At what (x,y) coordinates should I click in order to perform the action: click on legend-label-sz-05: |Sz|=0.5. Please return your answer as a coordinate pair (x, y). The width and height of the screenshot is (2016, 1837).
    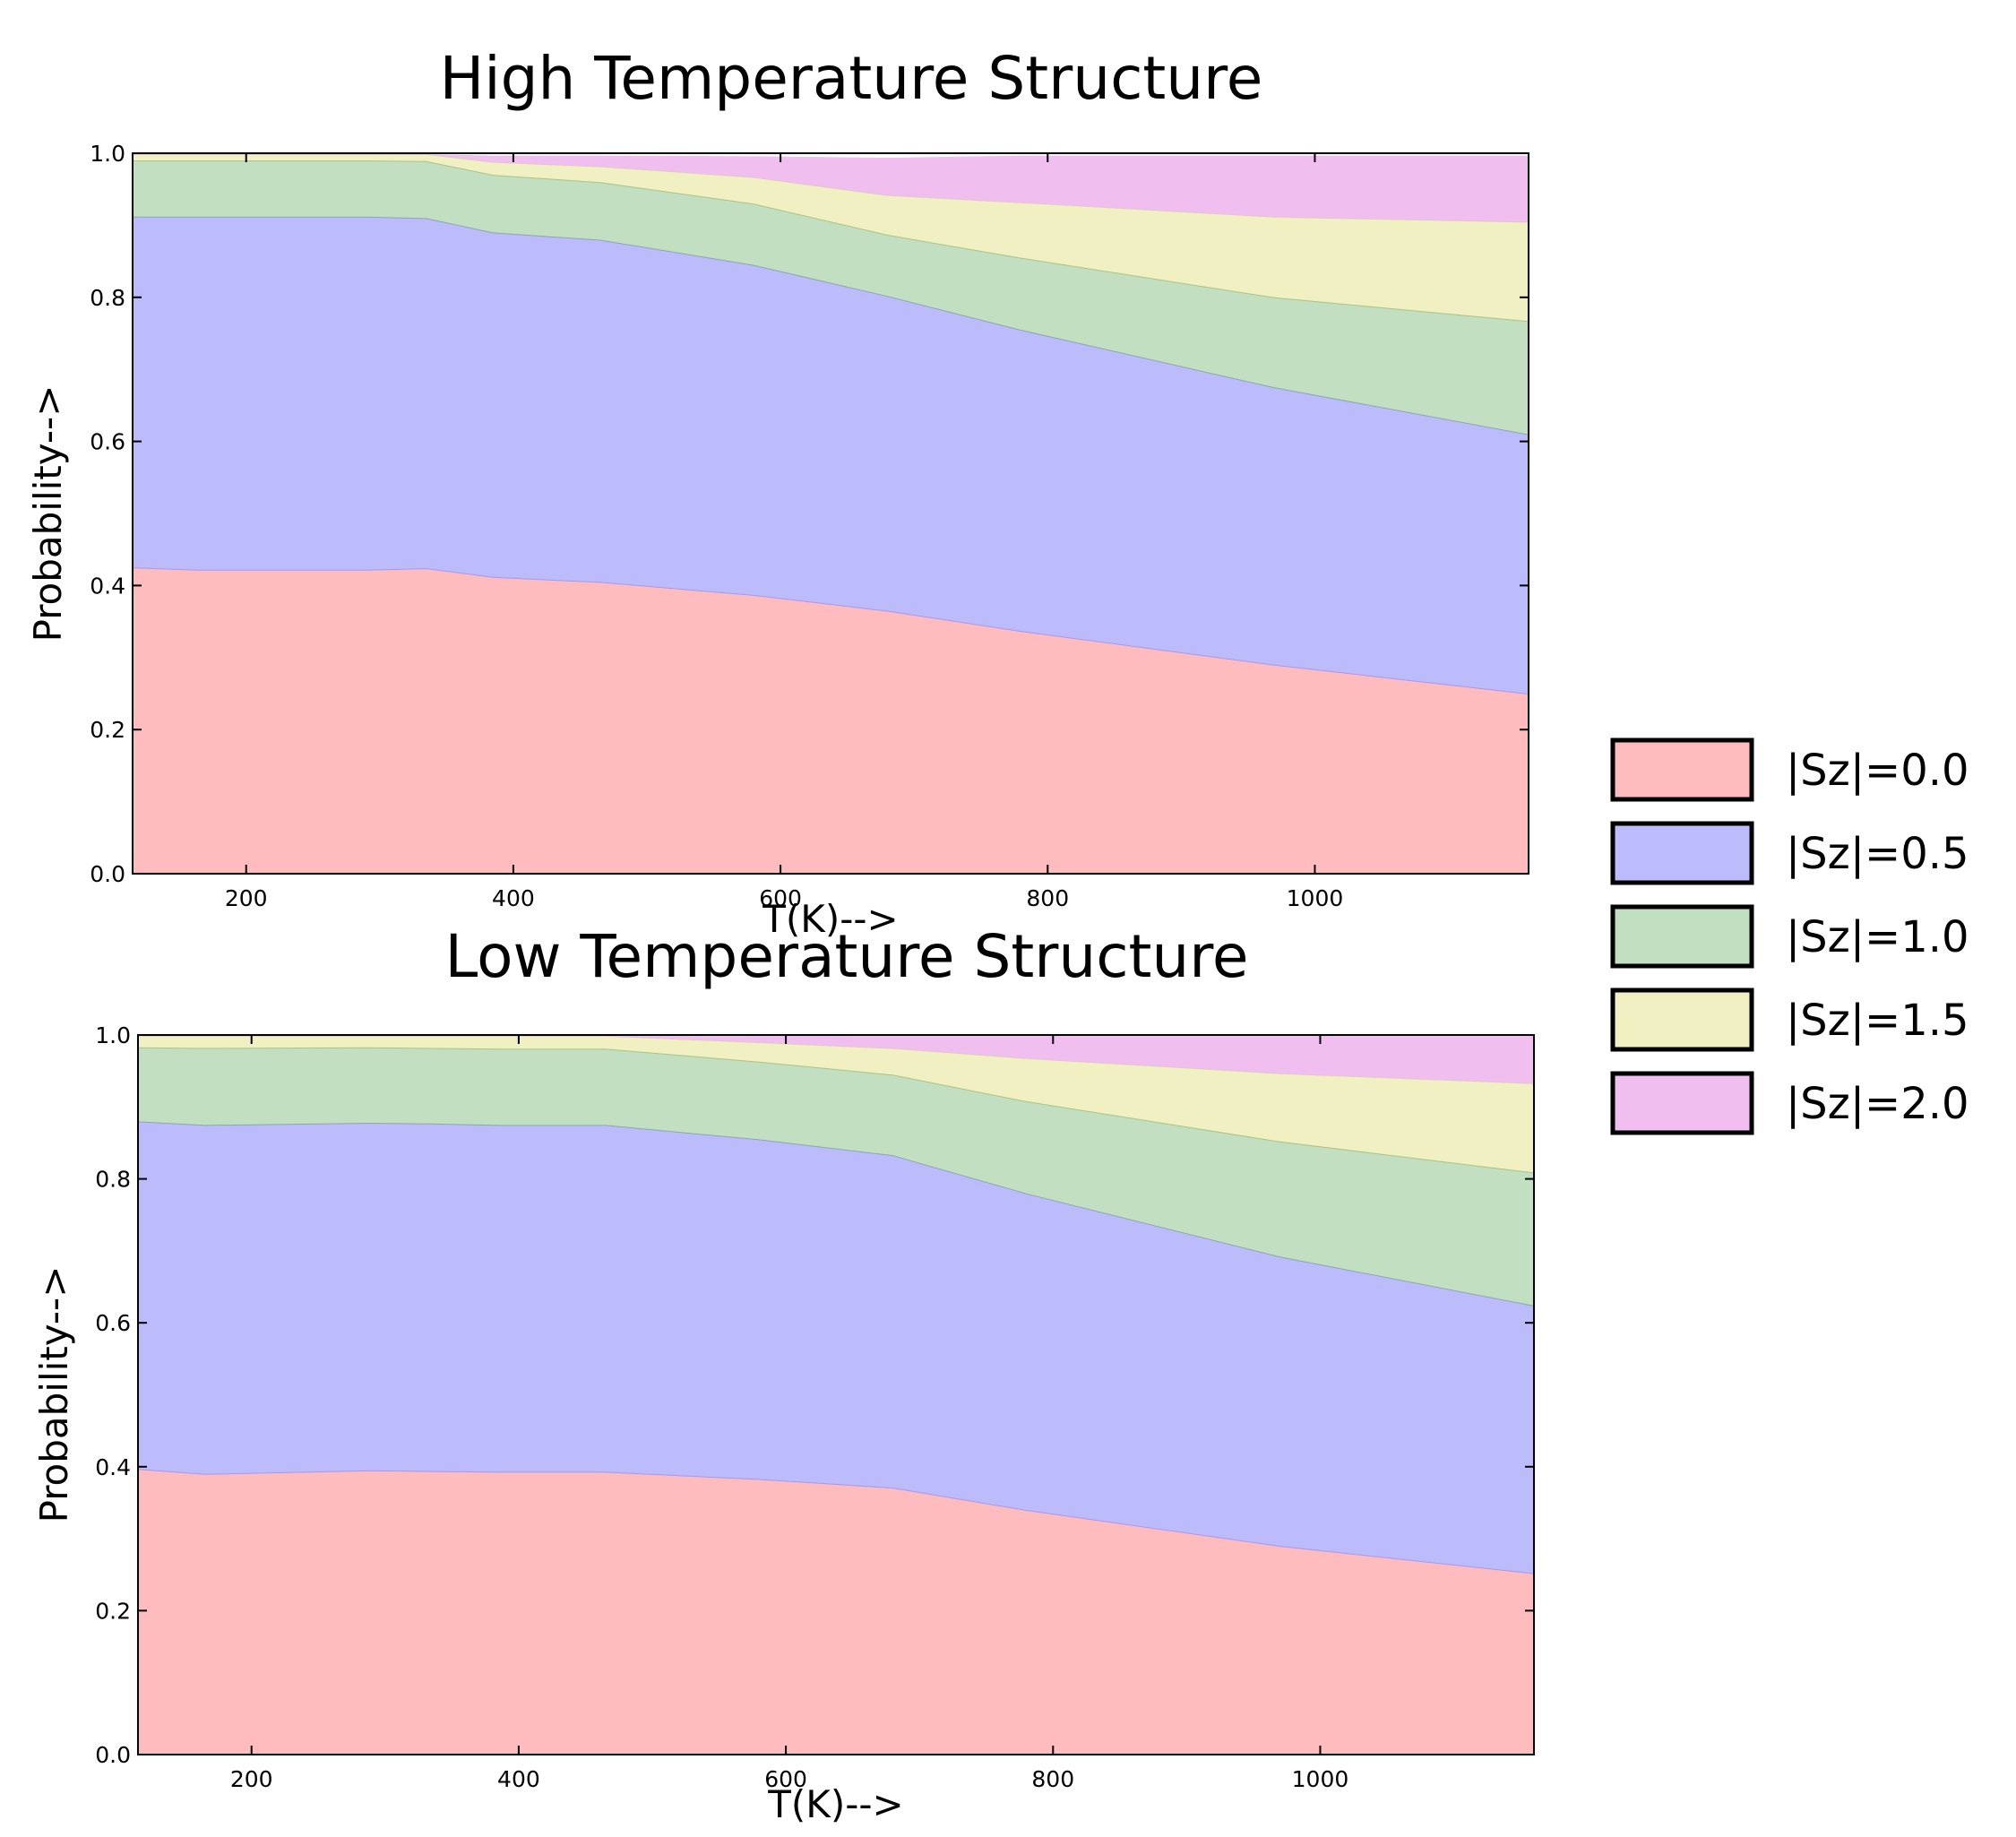
    Looking at the image, I should click on (1878, 854).